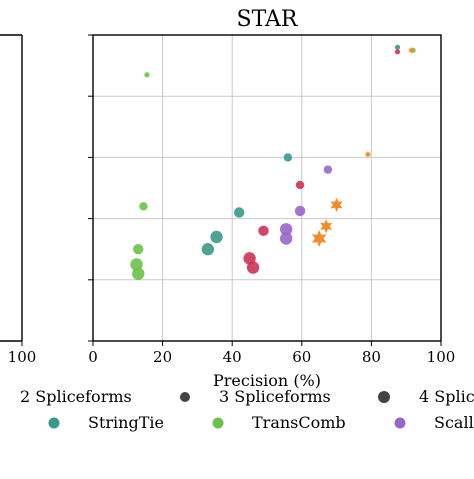  Describe the element at coordinates (76, 396) in the screenshot. I see `legend-size-2-label: 2 Spliceforms` at that location.